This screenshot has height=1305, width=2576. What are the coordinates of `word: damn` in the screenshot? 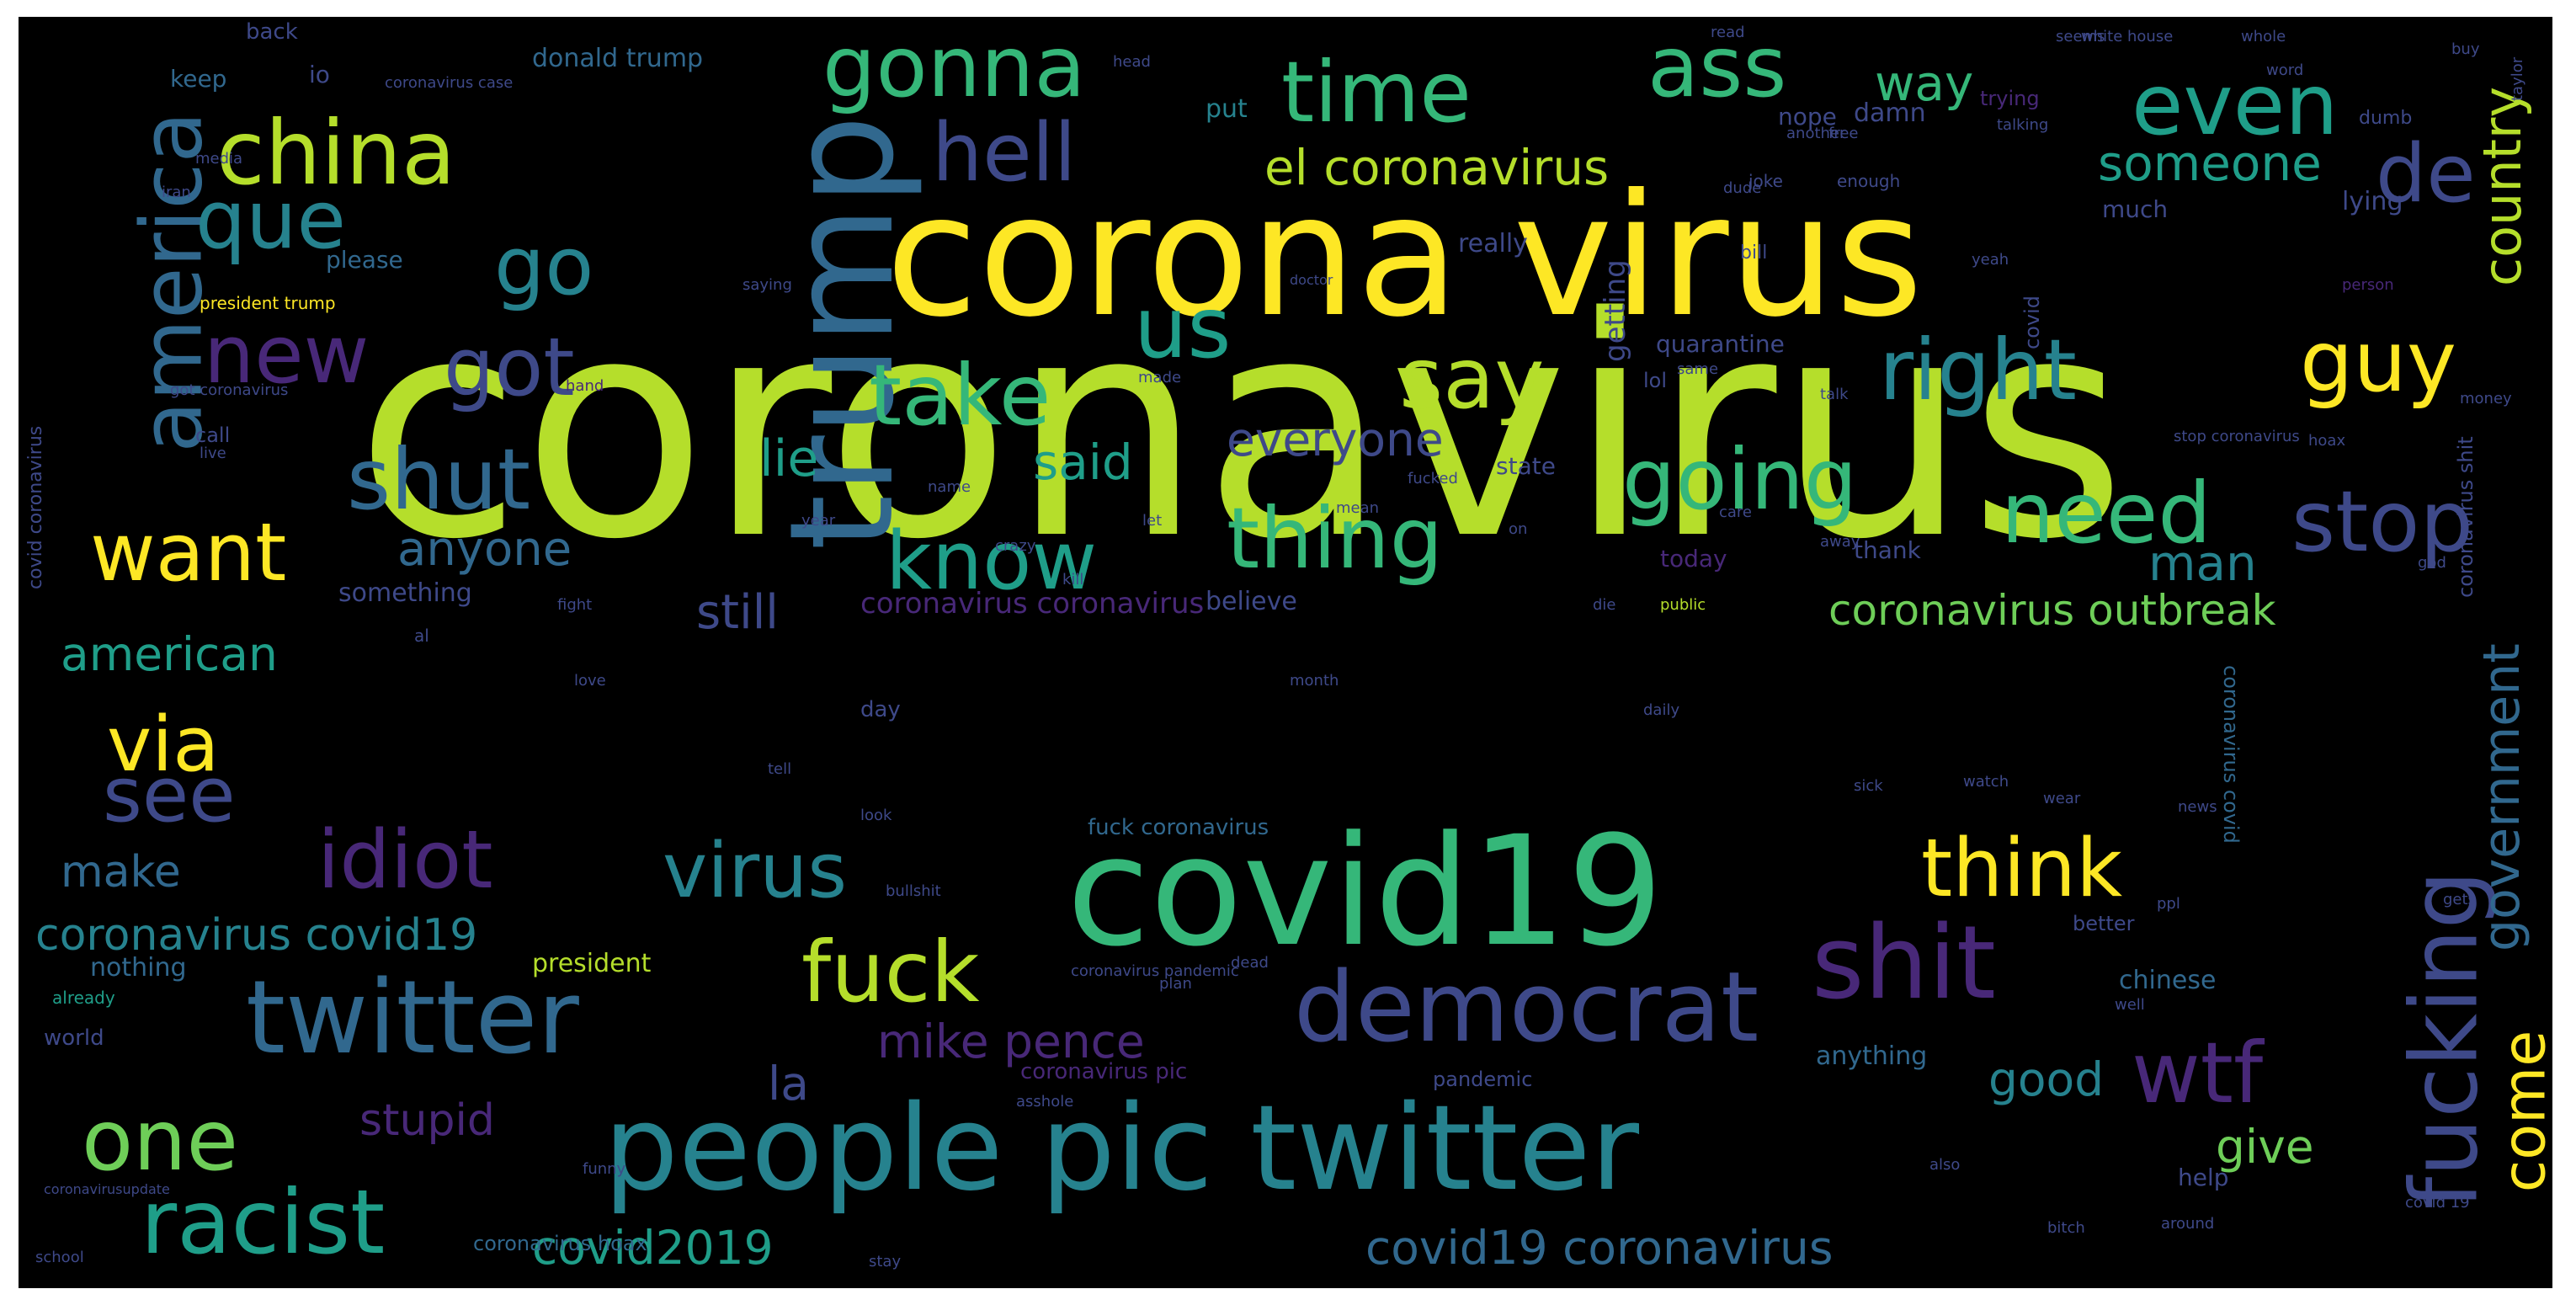 It's located at (1890, 113).